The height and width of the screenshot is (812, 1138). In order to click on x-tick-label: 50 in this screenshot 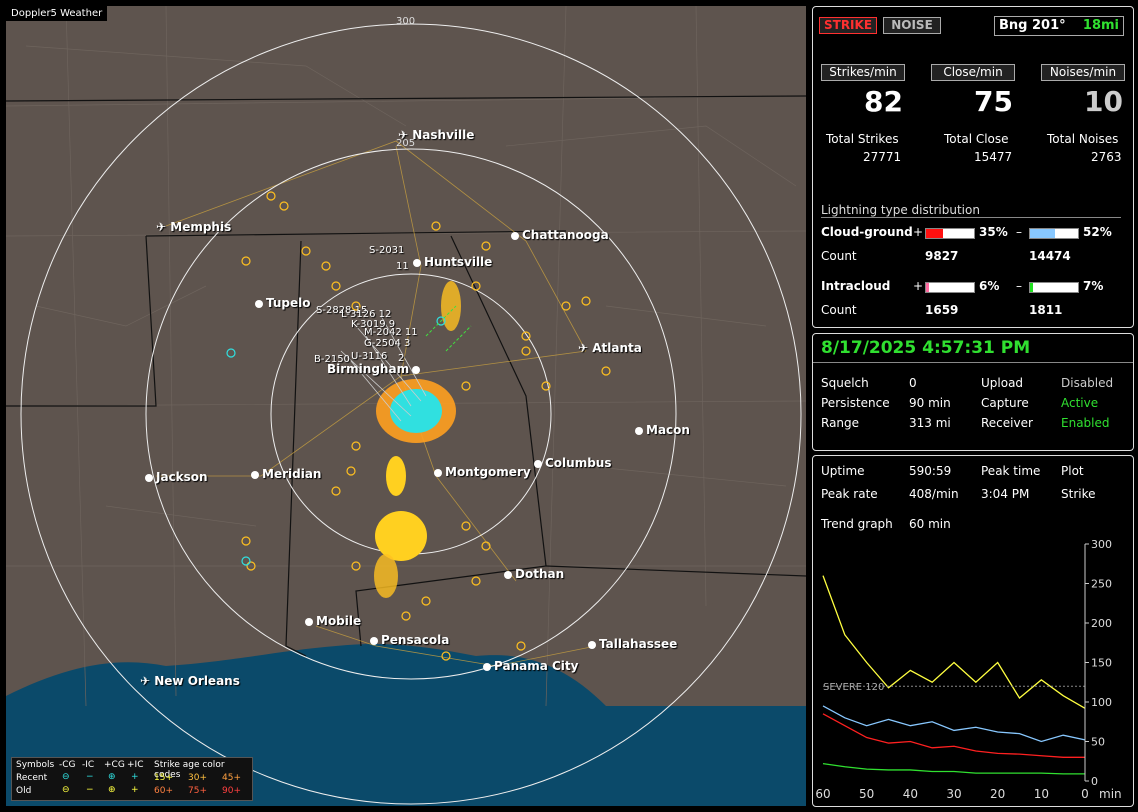, I will do `click(866, 794)`.